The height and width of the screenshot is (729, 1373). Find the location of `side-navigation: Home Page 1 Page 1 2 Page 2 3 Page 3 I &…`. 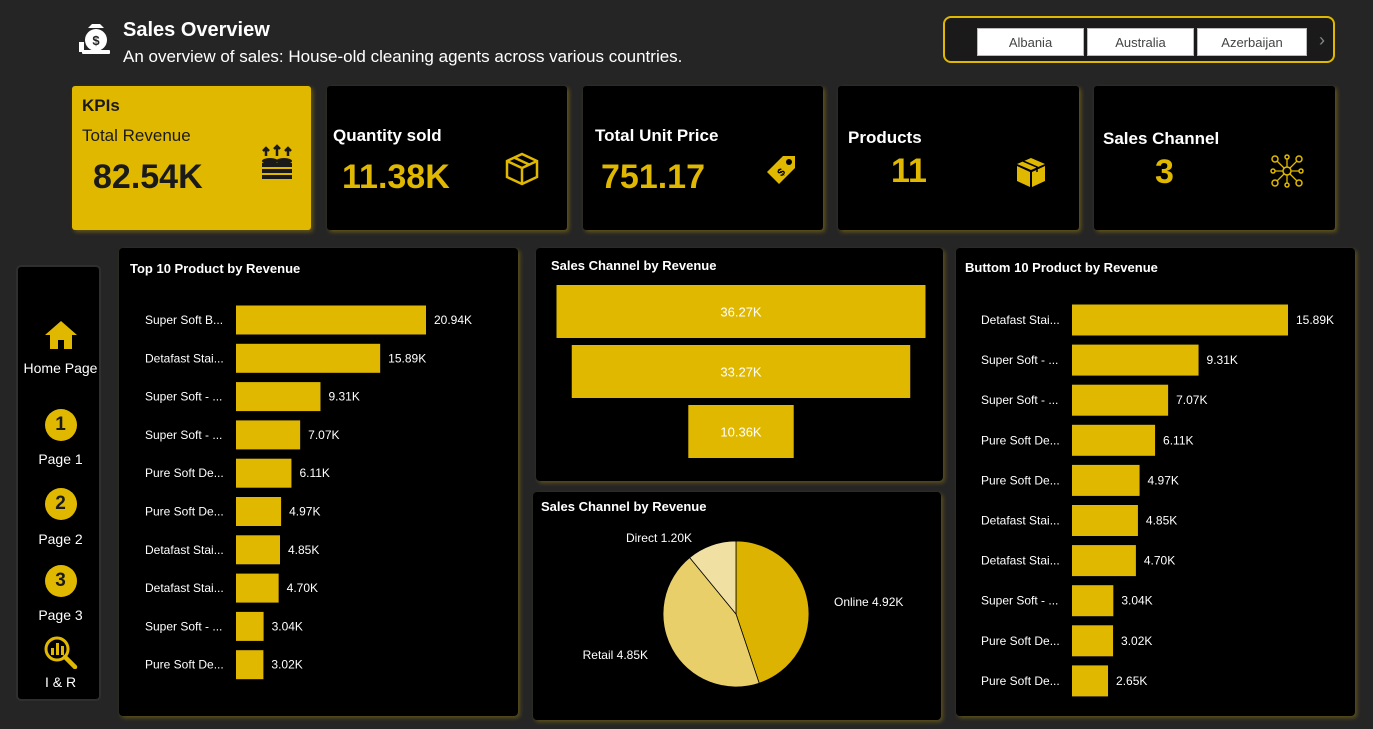

side-navigation: Home Page 1 Page 1 2 Page 2 3 Page 3 I &… is located at coordinates (58, 483).